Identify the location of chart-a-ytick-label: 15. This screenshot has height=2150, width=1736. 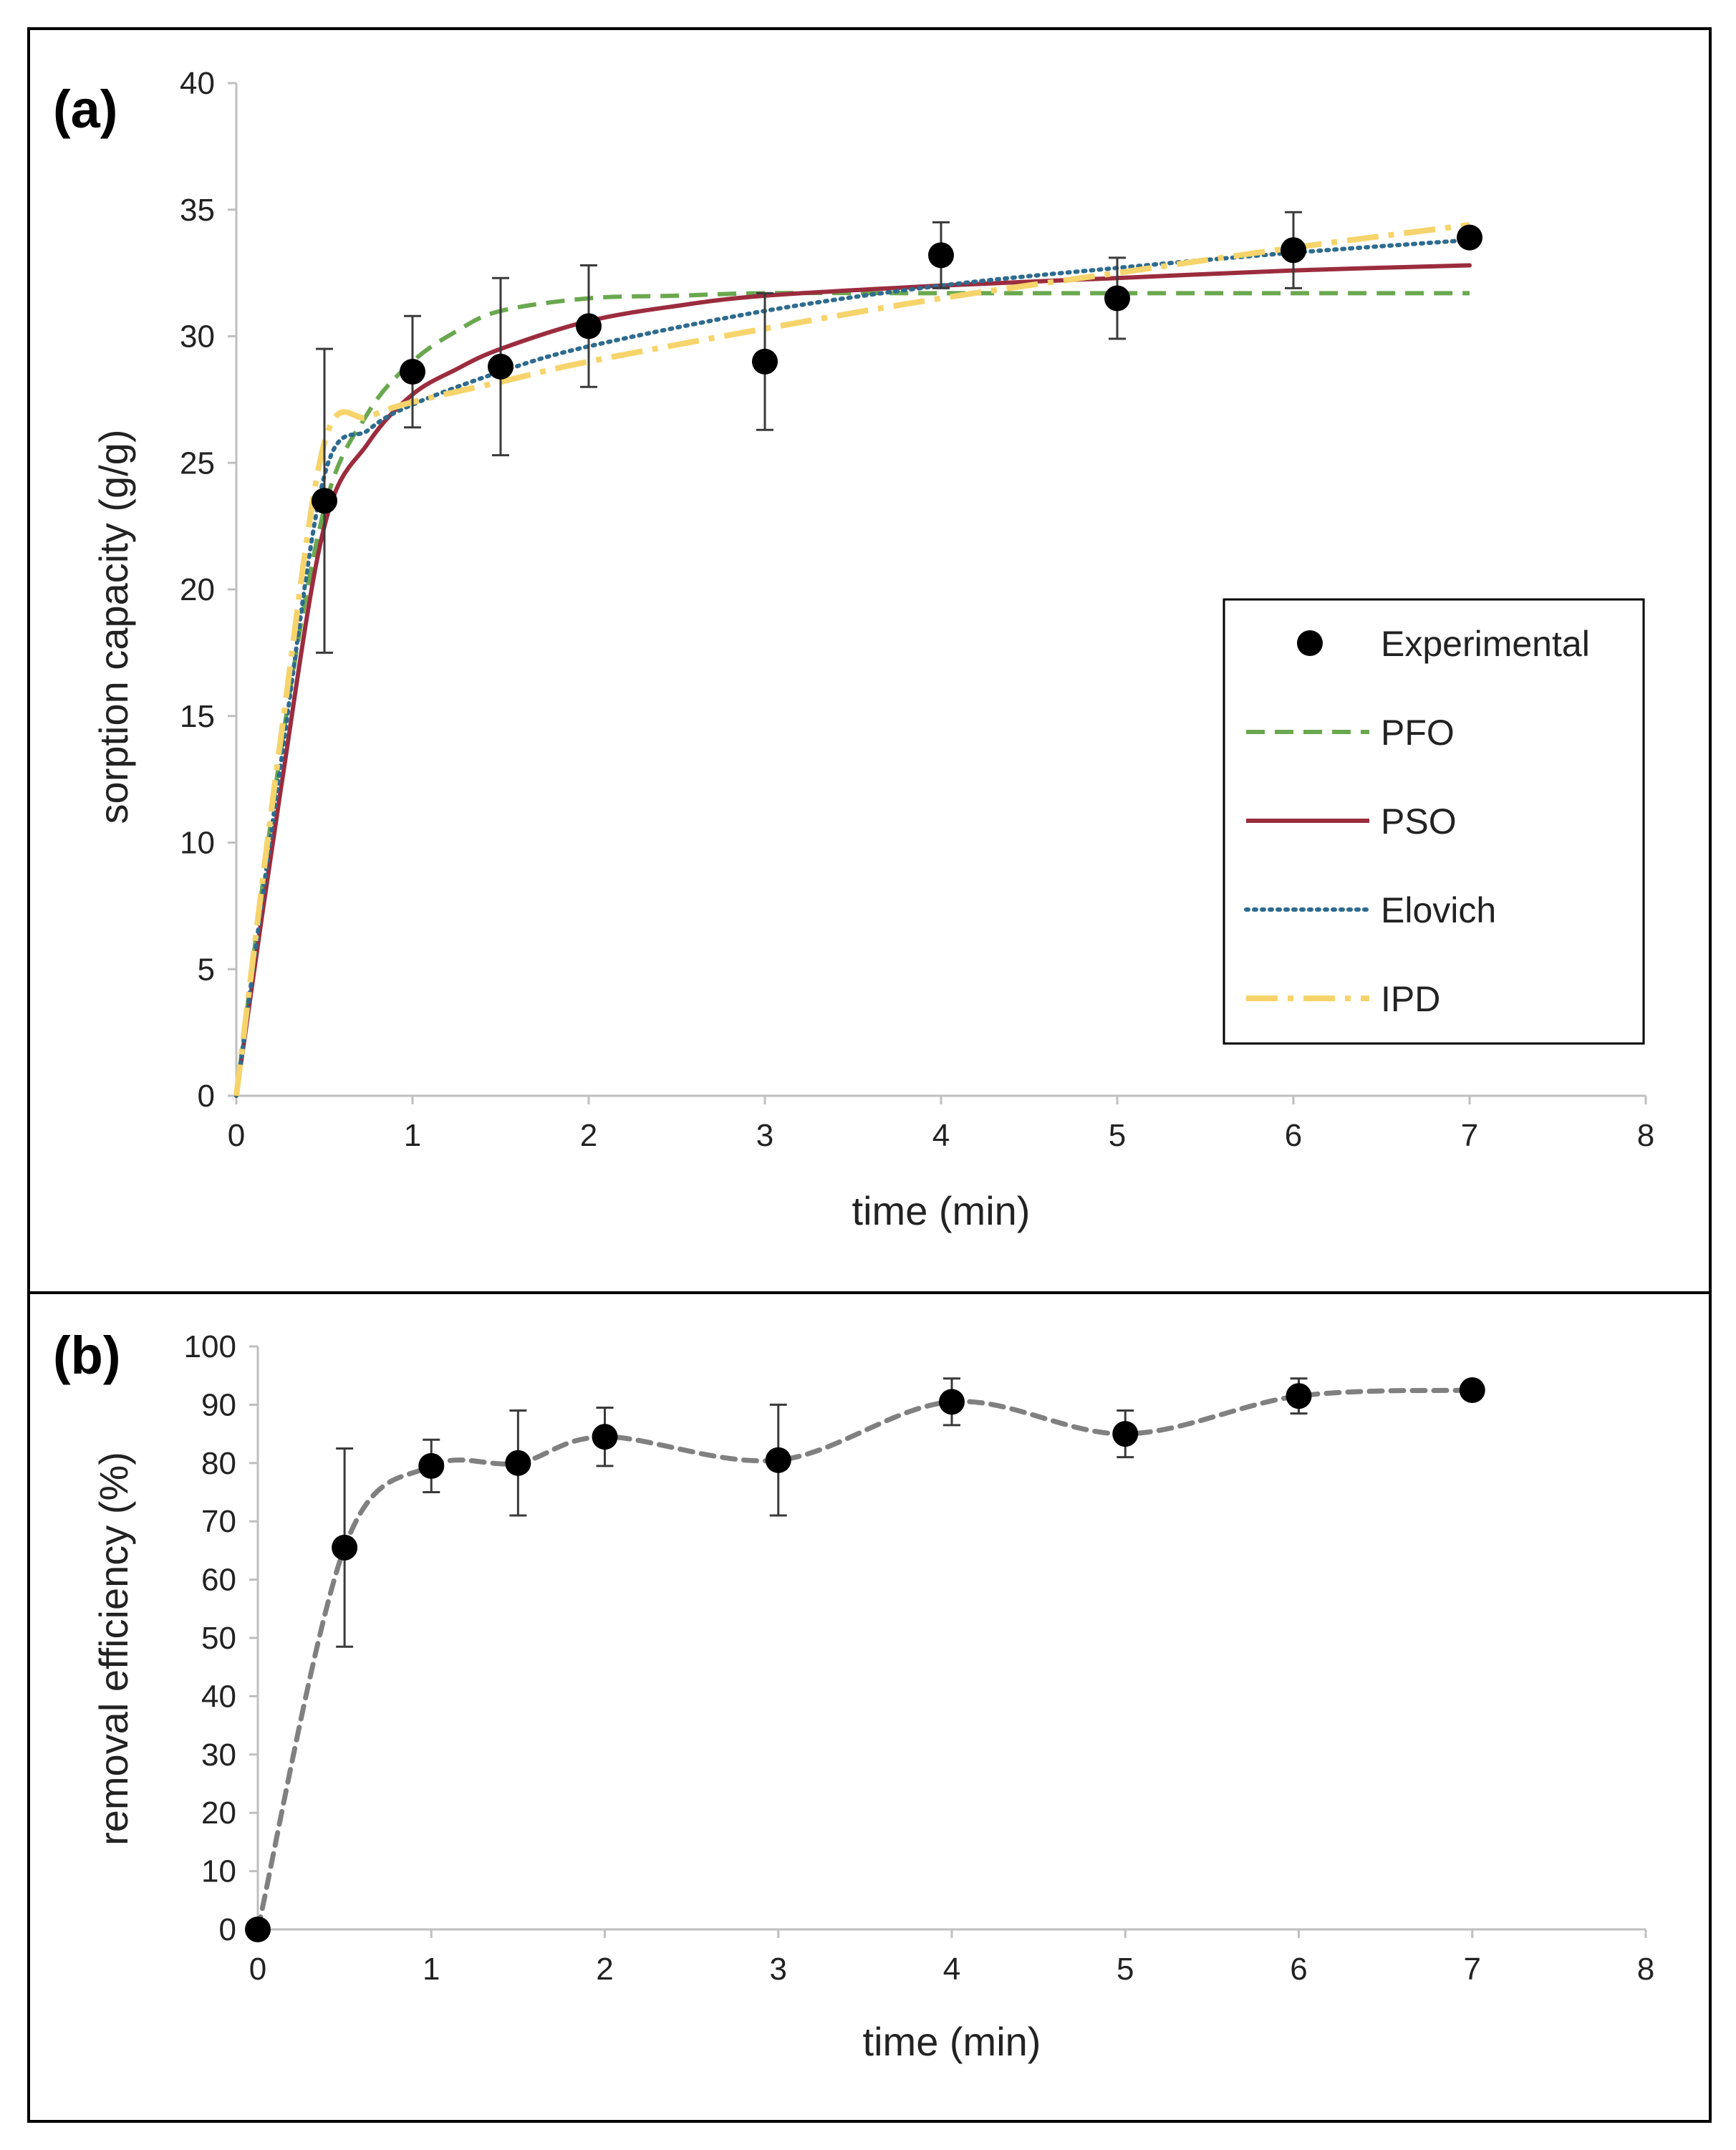
(198, 716).